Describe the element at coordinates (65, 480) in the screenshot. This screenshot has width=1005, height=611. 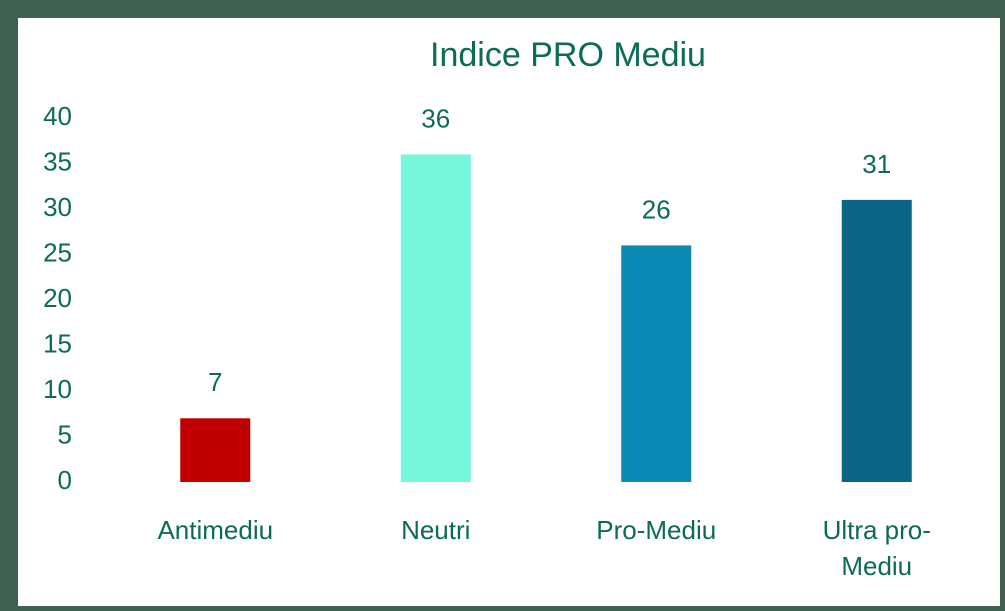
I see `y-tick-label: 0` at that location.